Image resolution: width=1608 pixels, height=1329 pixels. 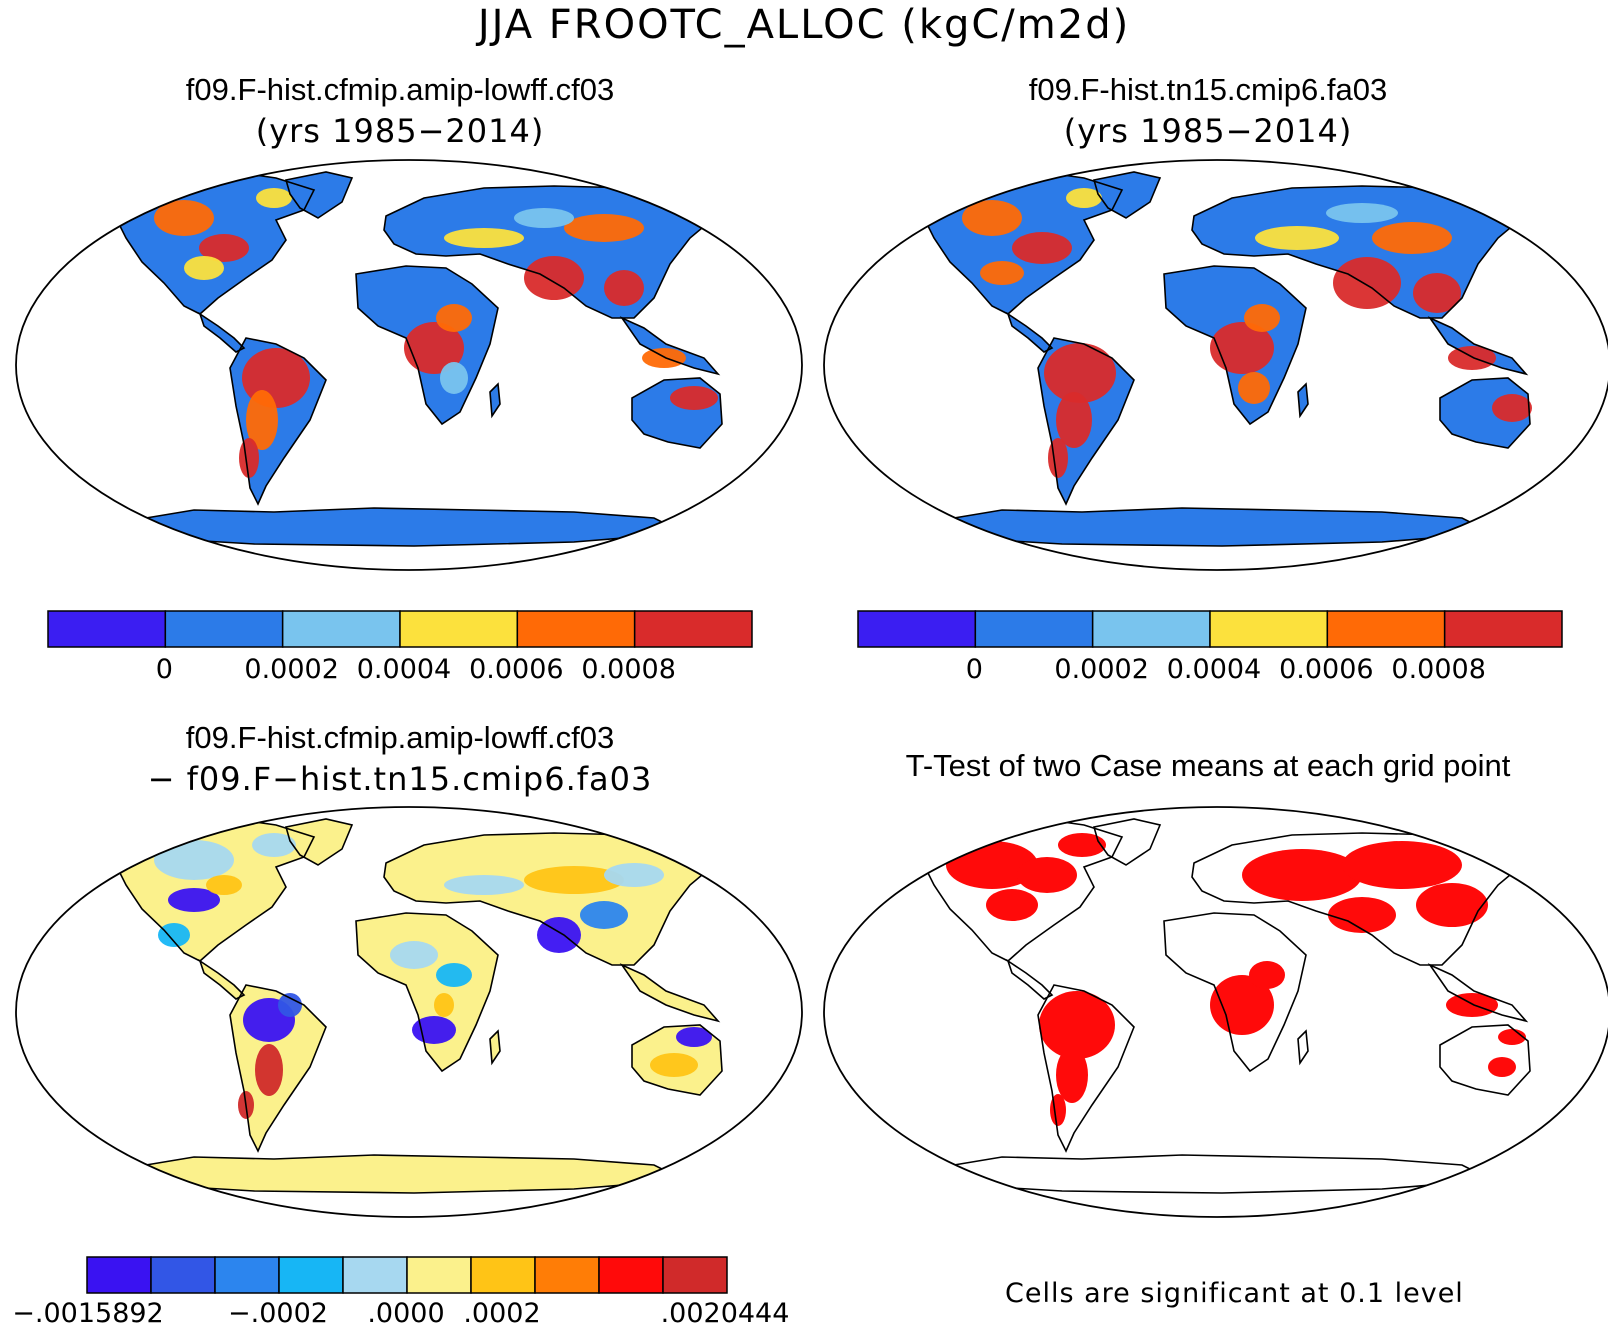 What do you see at coordinates (400, 89) in the screenshot?
I see `panel1-title: f09.F-hist.cfmip.amip-lowff.cf03` at bounding box center [400, 89].